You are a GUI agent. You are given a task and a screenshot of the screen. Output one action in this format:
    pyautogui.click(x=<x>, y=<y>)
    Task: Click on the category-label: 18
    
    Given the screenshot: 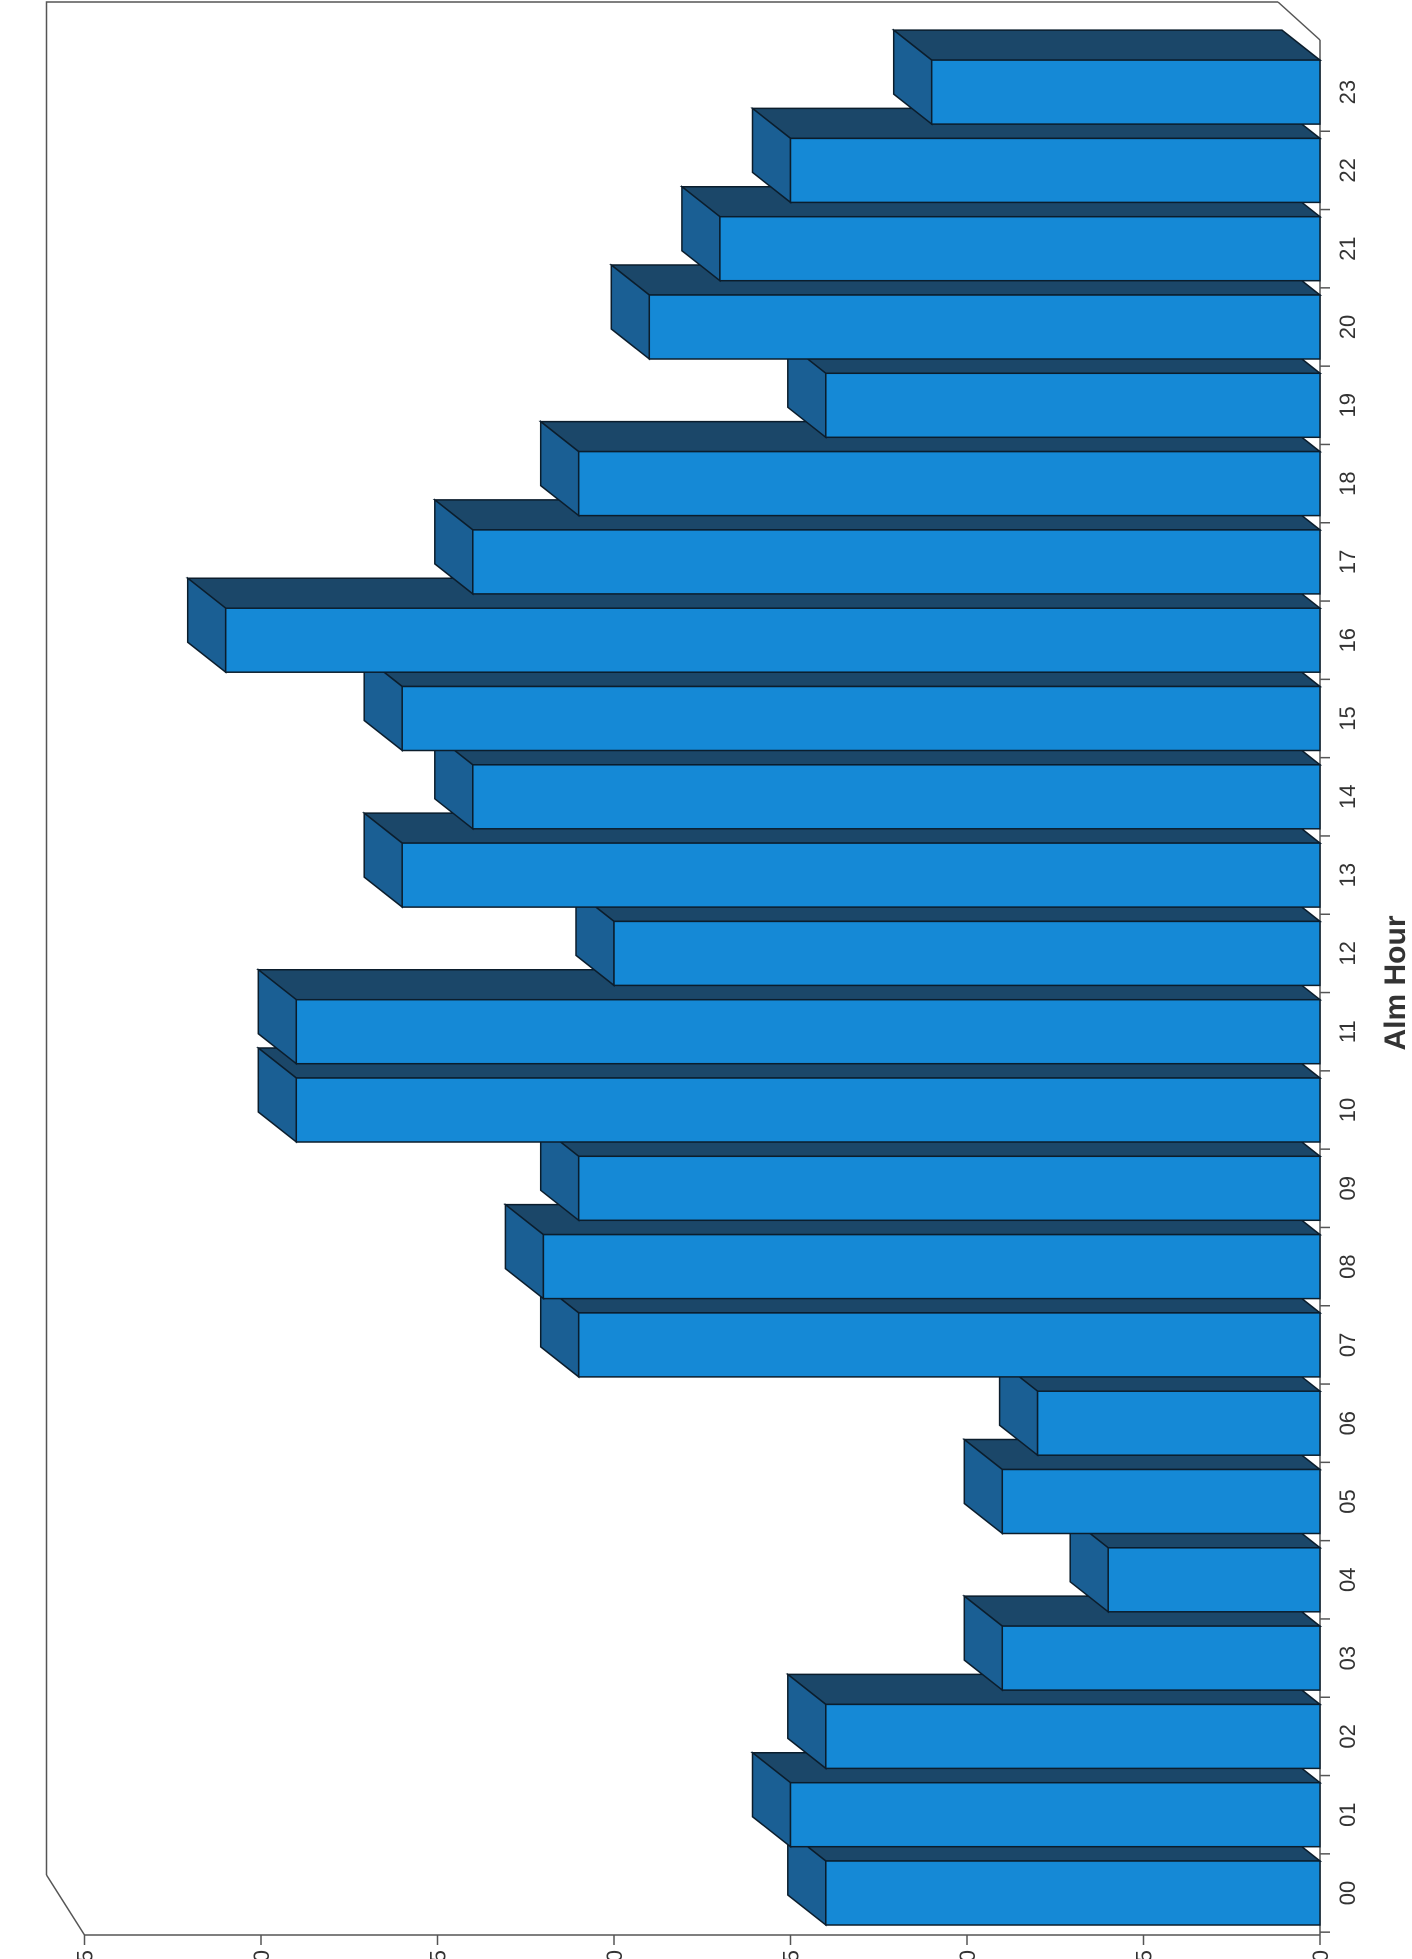 What is the action you would take?
    pyautogui.click(x=1347, y=483)
    